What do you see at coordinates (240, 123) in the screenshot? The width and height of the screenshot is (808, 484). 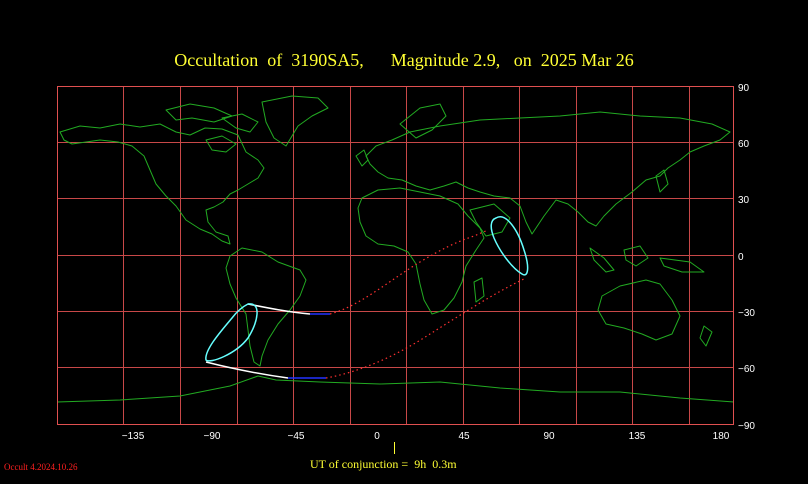 I see `coast-baffin` at bounding box center [240, 123].